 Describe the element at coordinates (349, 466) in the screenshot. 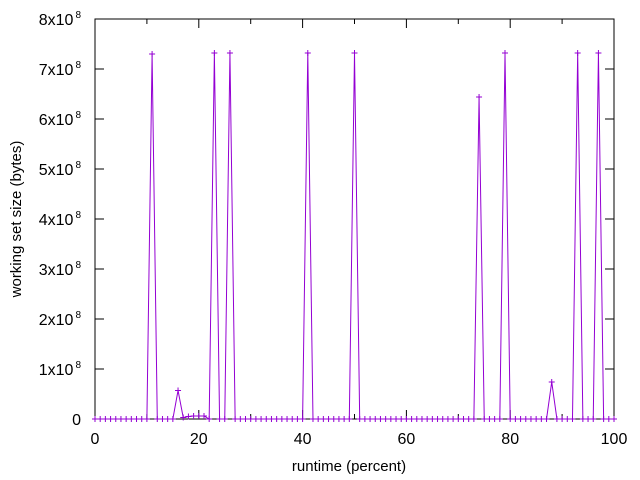

I see `x-axis-title: runtime (percent)` at that location.